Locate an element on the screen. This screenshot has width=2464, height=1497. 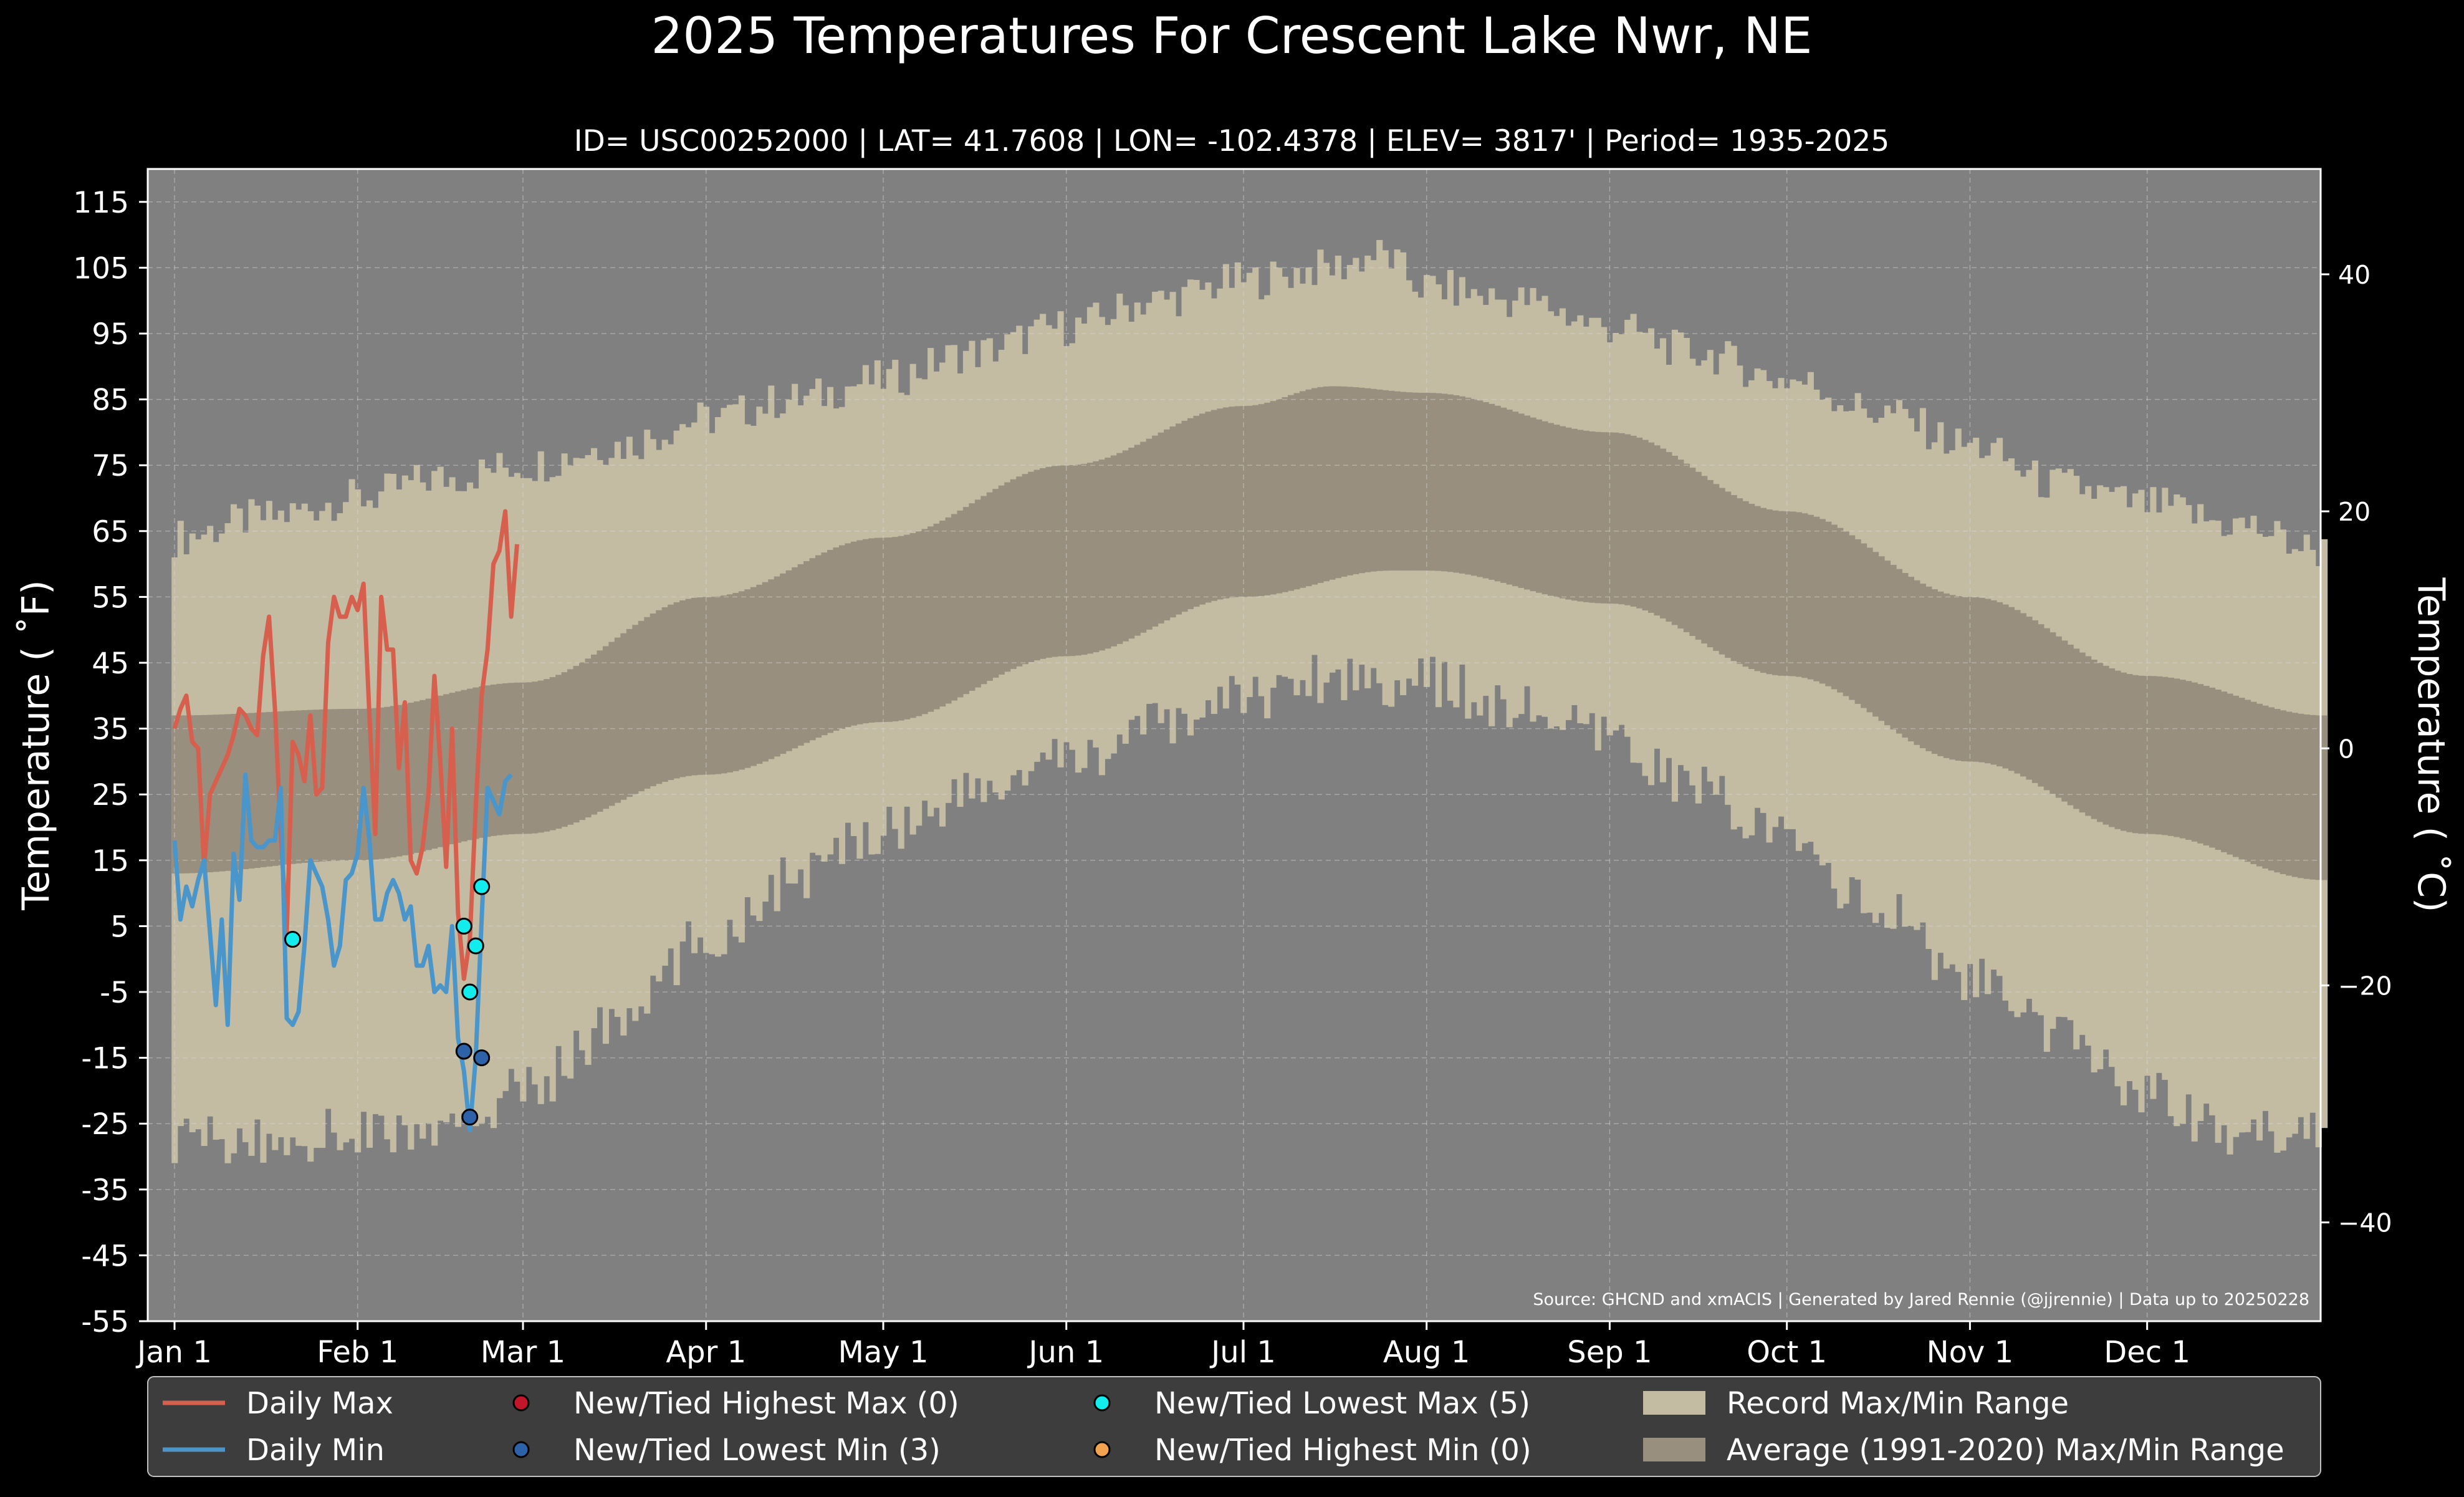
legend-item: Average (1991-2020) Max/Min Range is located at coordinates (1963, 1450).